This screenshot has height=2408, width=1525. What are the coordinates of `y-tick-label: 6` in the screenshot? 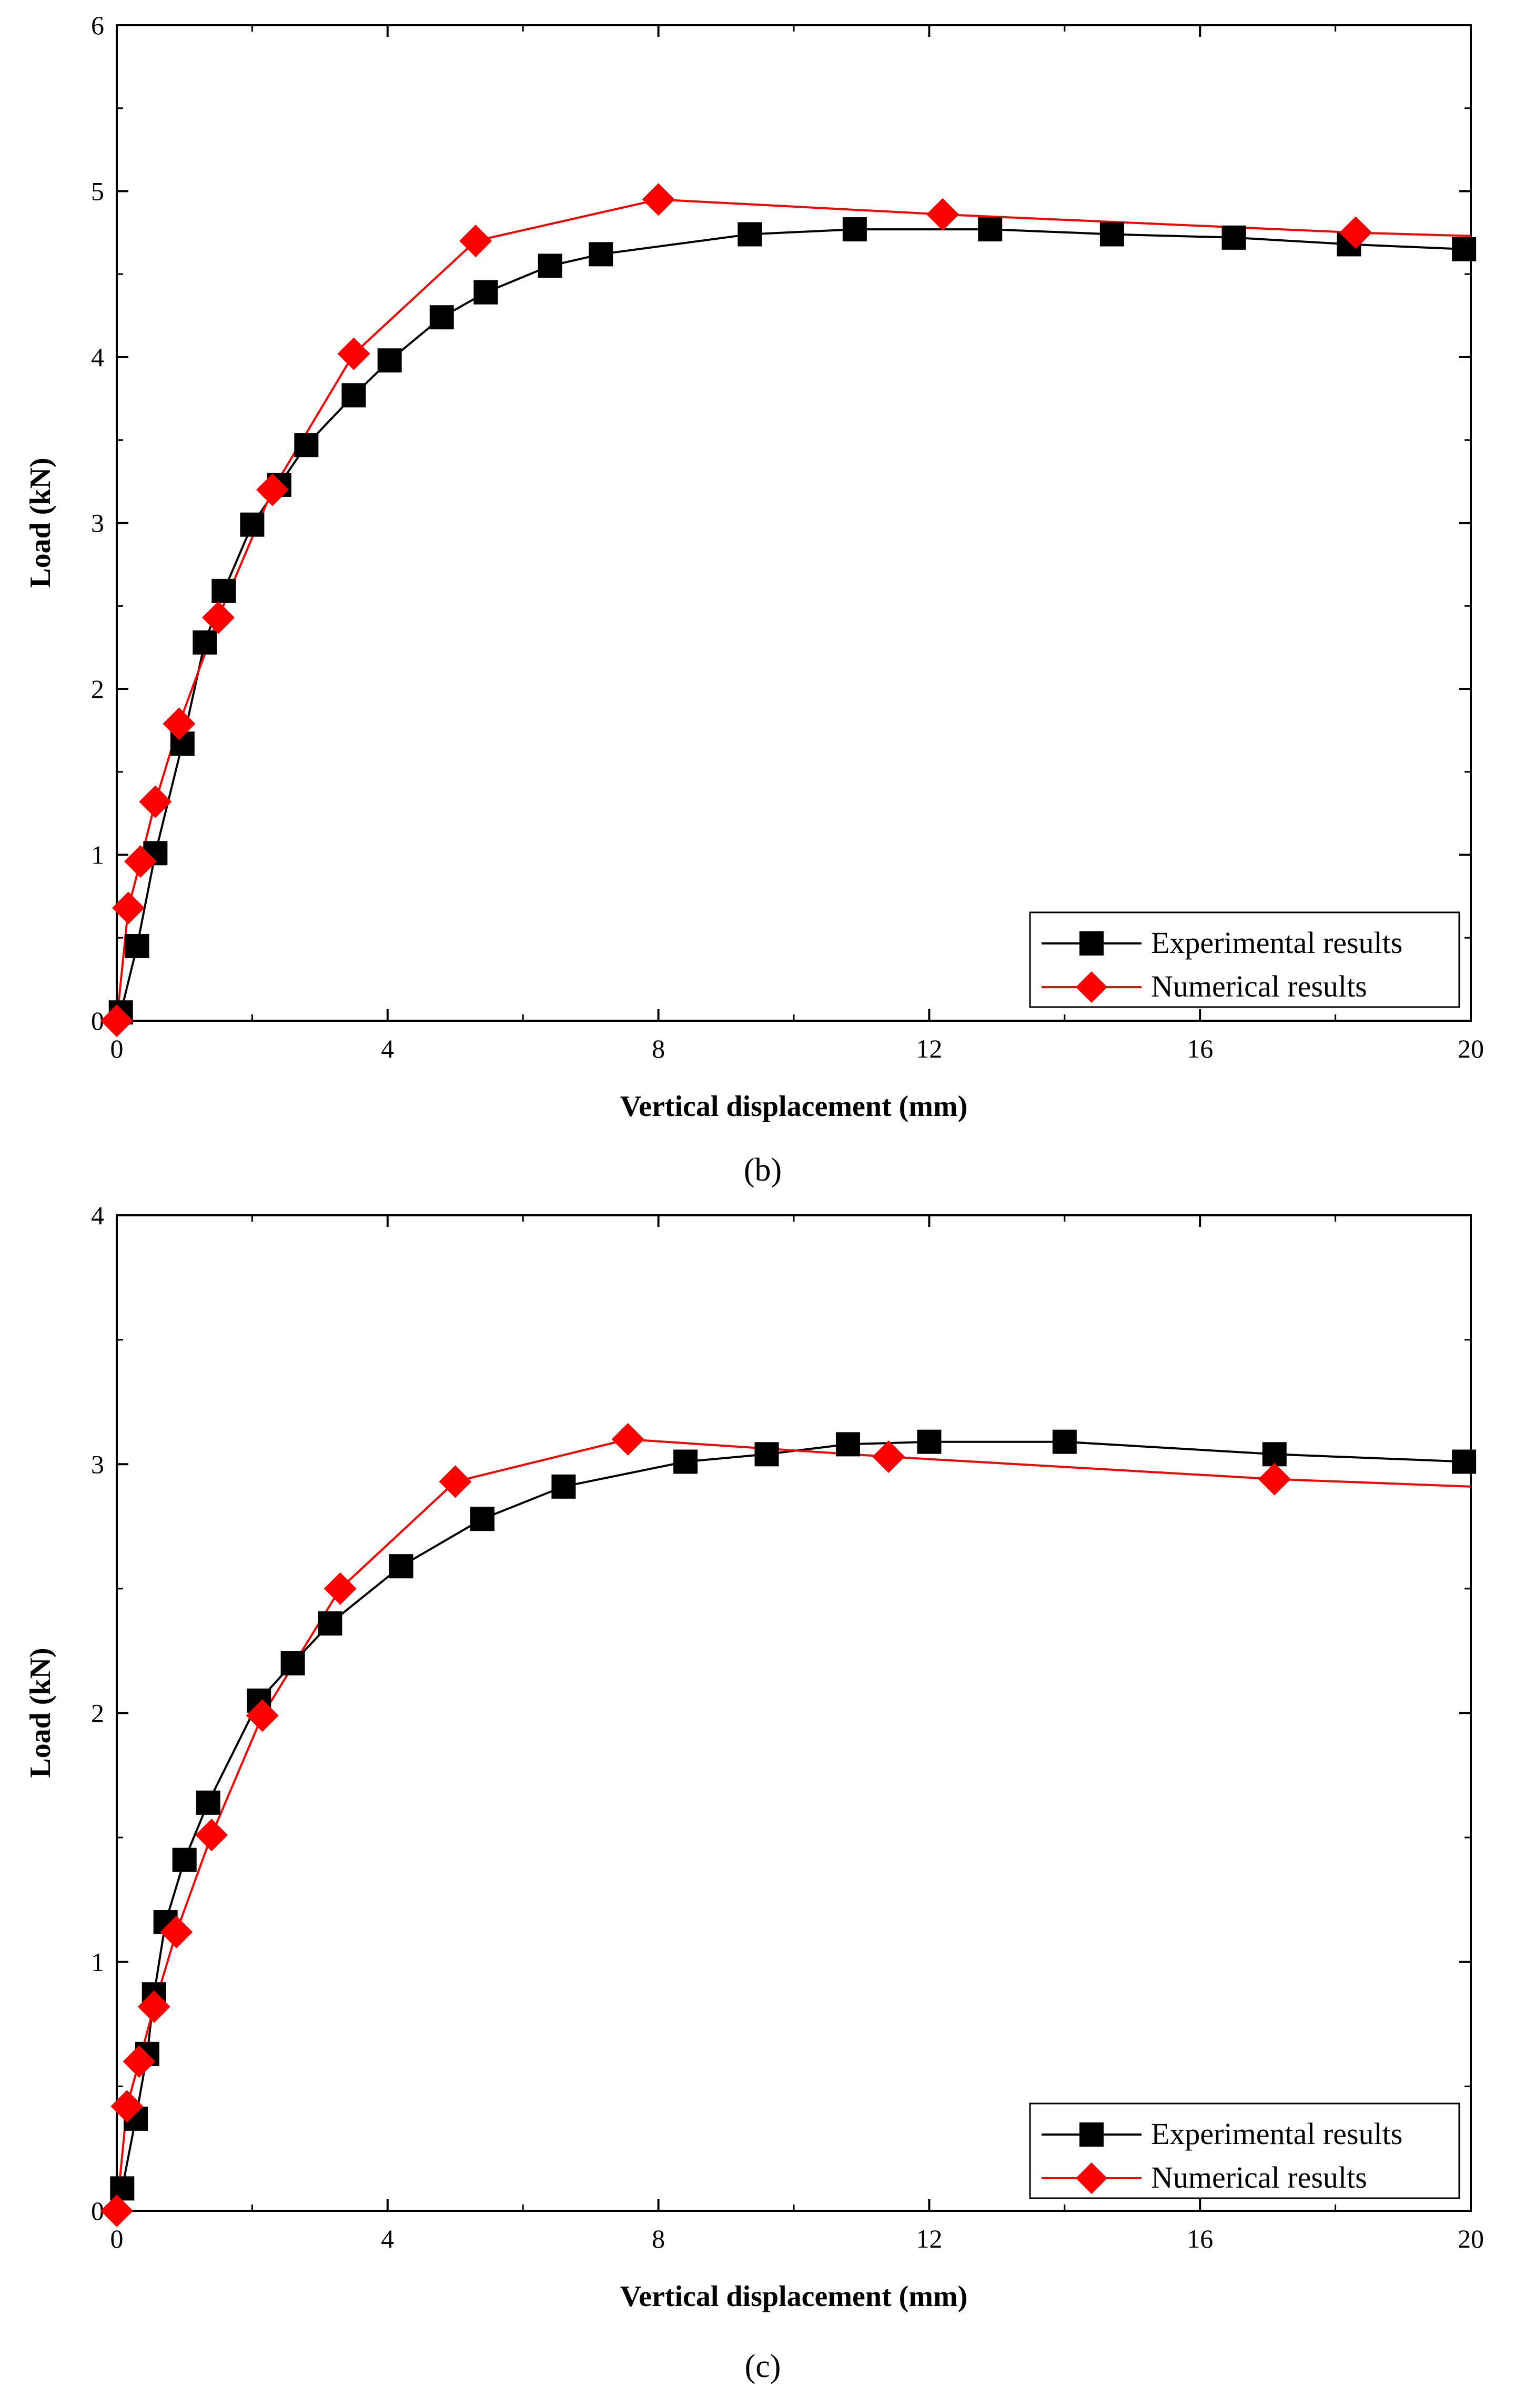 It's located at (97, 25).